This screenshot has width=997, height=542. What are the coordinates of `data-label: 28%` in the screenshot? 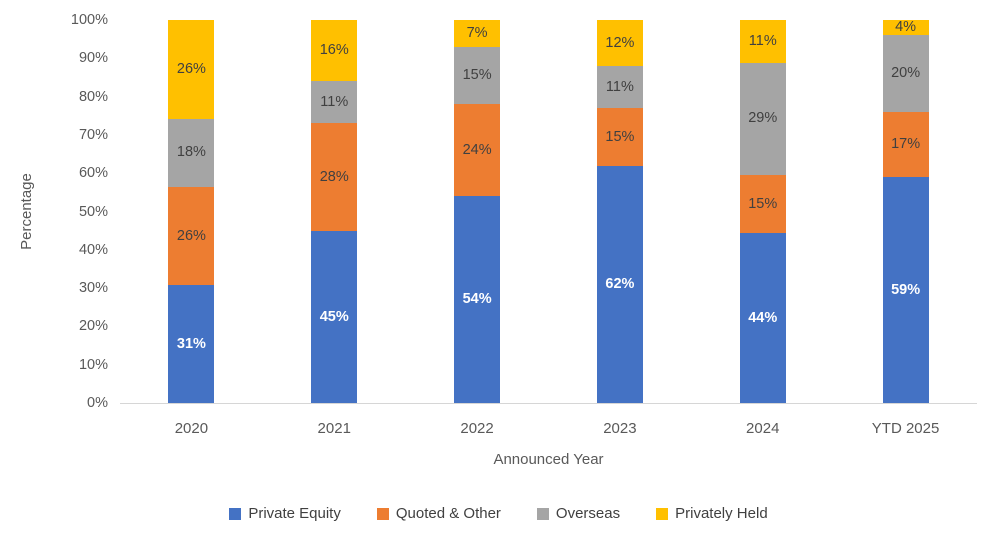 It's located at (334, 176).